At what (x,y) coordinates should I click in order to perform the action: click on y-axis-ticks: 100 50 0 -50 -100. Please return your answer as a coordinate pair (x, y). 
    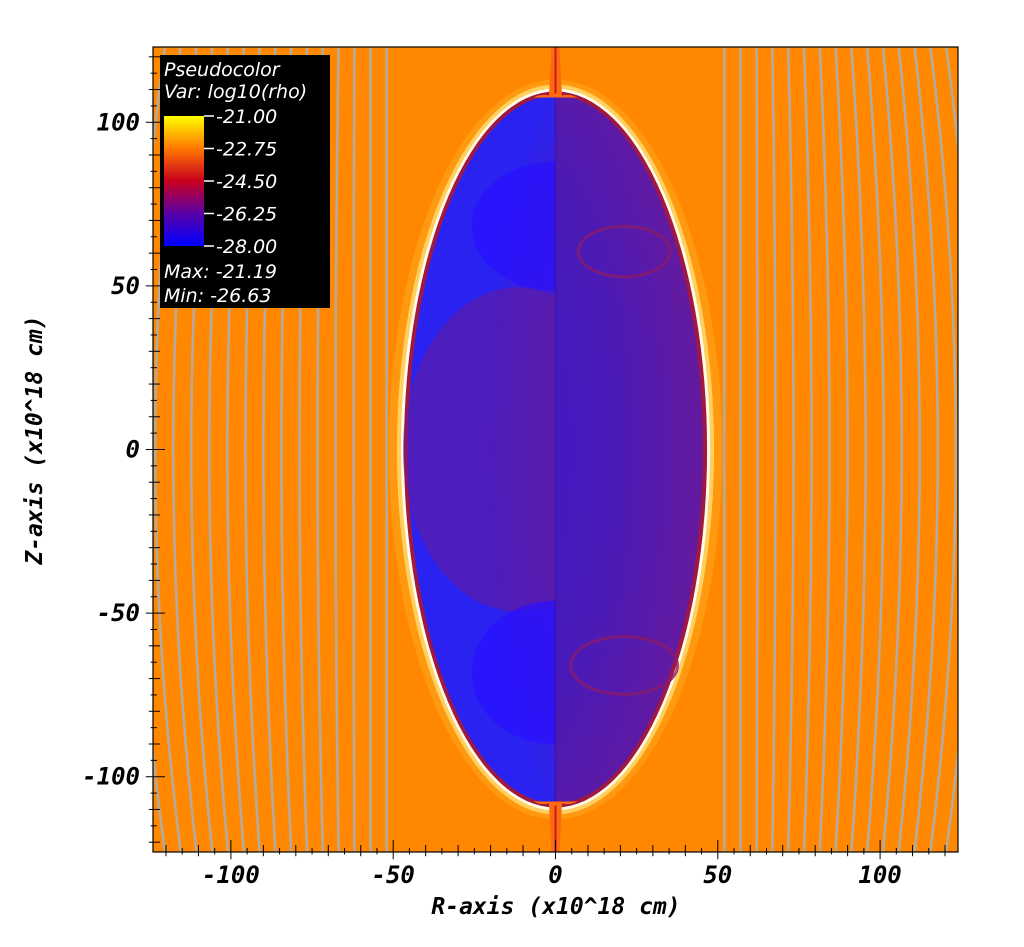
    Looking at the image, I should click on (123, 449).